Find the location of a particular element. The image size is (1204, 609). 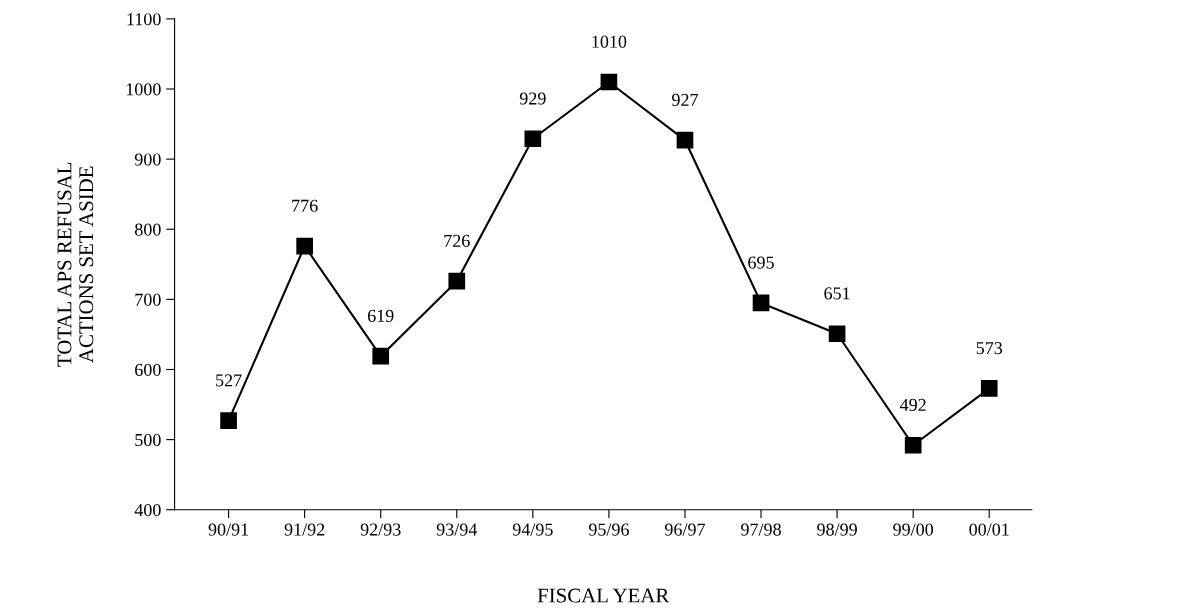

data-label: 929 is located at coordinates (532, 98).